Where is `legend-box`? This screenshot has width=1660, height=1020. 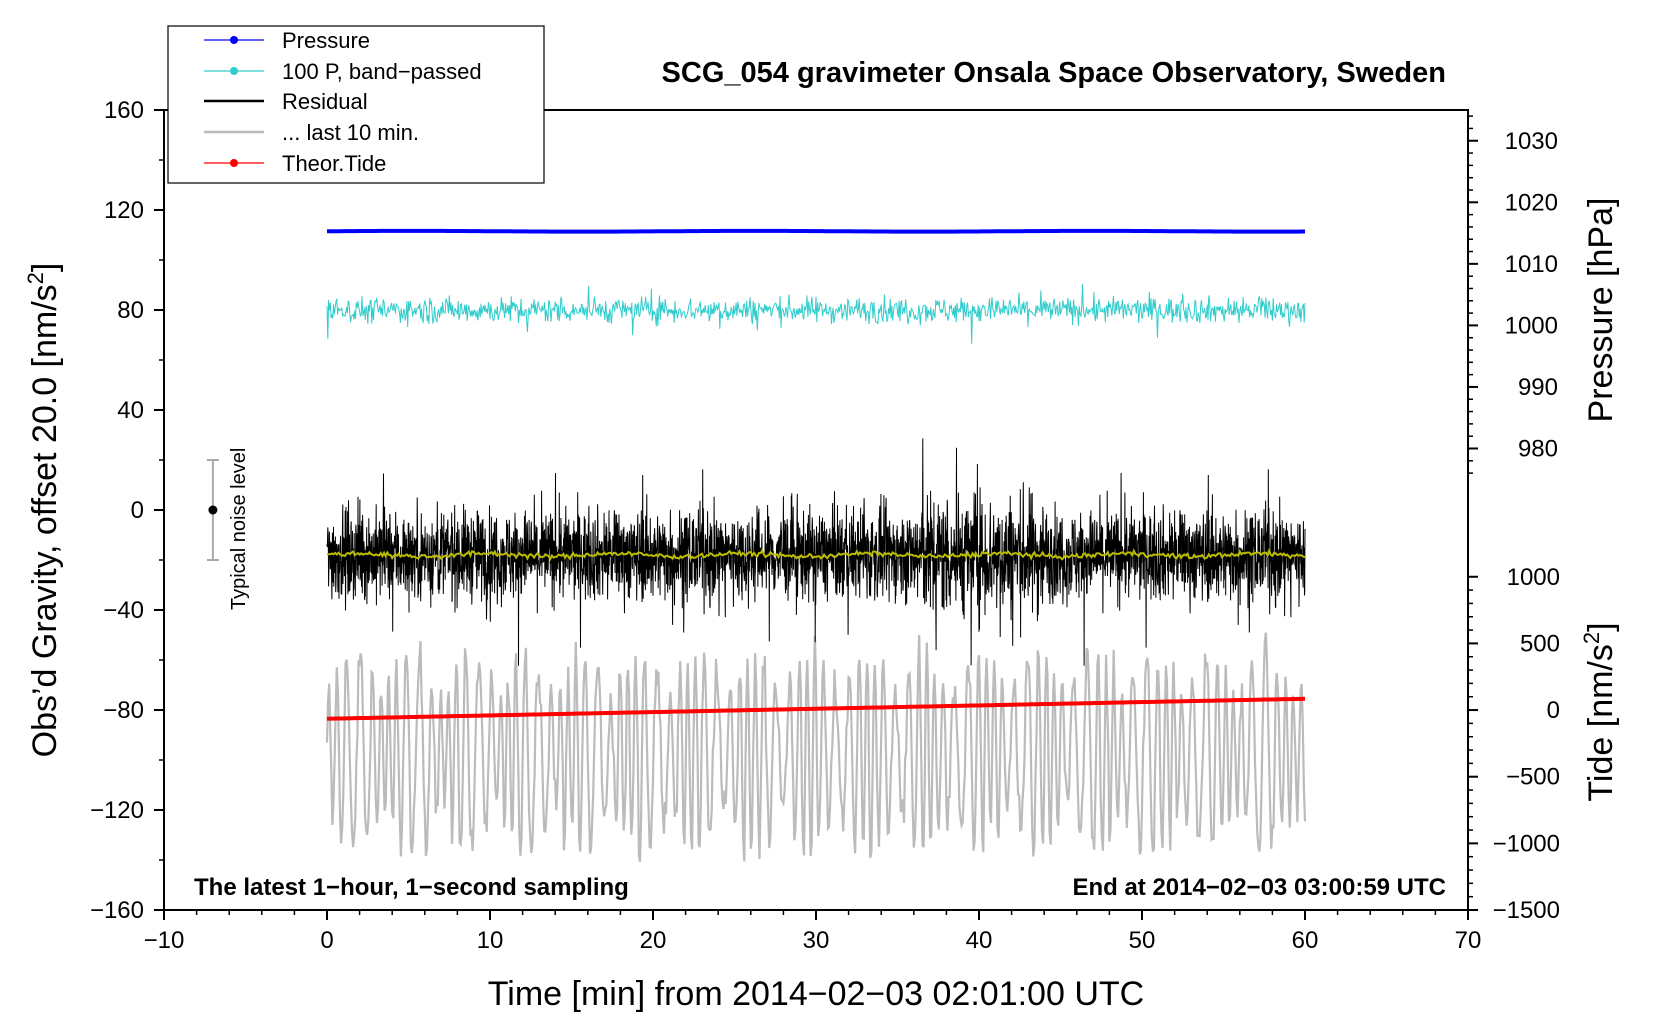
legend-box is located at coordinates (356, 104).